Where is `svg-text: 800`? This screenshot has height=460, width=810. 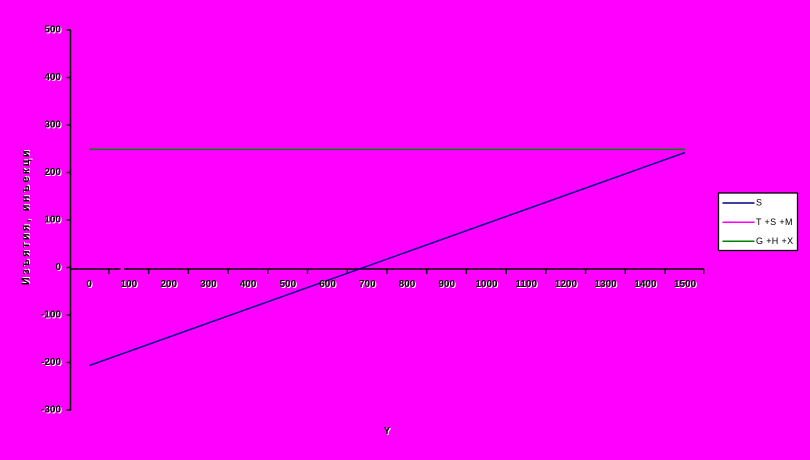 svg-text: 800 is located at coordinates (407, 284).